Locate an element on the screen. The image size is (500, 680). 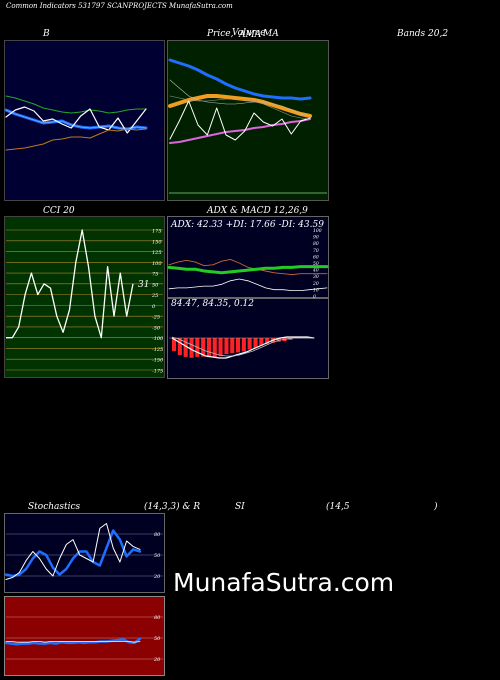
stoch-k-line is located at coordinates (73, 553).